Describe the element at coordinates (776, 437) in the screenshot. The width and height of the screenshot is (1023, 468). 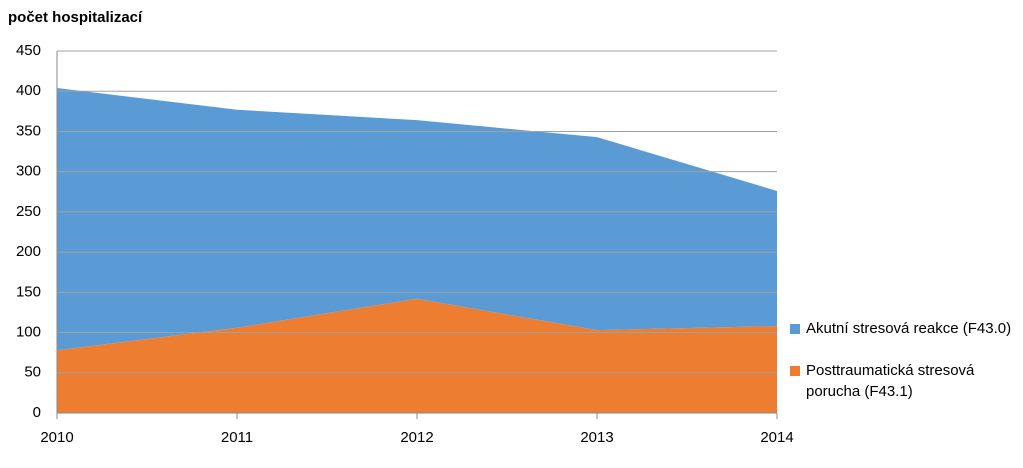
I see `x-tick-label: 2014` at that location.